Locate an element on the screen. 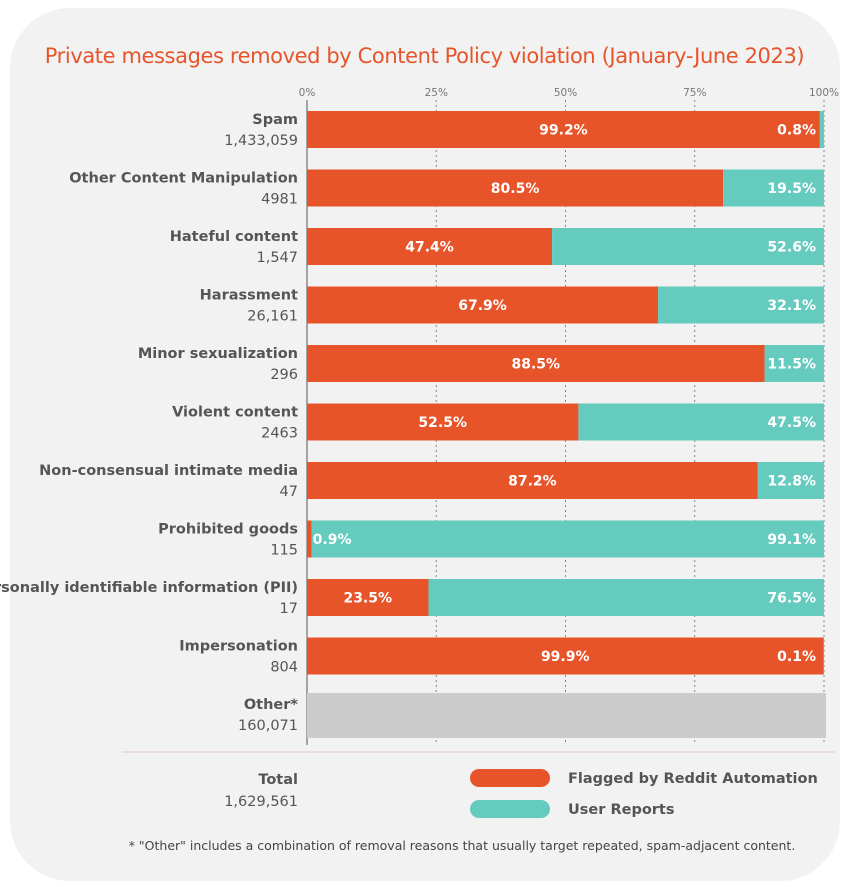 Image resolution: width=849 pixels, height=887 pixels. x-tick-label: 100% is located at coordinates (824, 93).